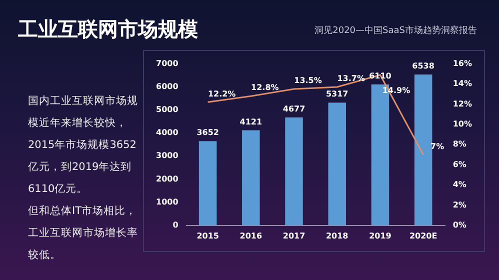 This screenshot has width=499, height=280. What do you see at coordinates (167, 109) in the screenshot?
I see `y-tick-label: 5000` at bounding box center [167, 109].